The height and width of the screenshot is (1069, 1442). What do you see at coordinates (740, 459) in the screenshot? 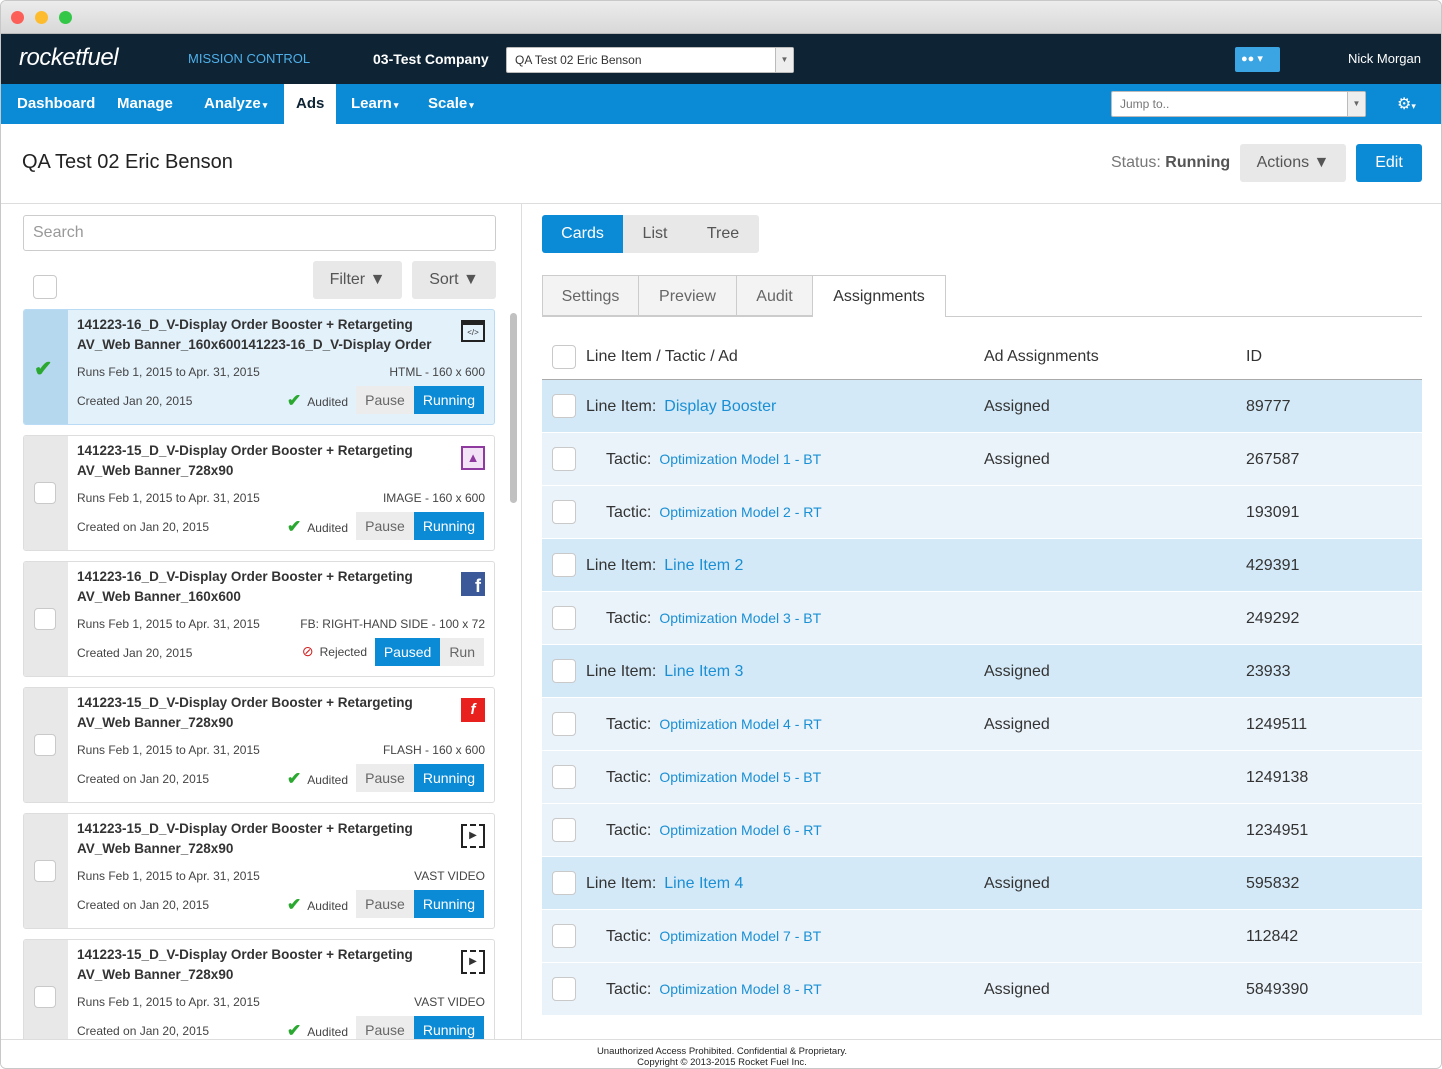
I see `row-link: Optimization Model 1 - BT` at bounding box center [740, 459].